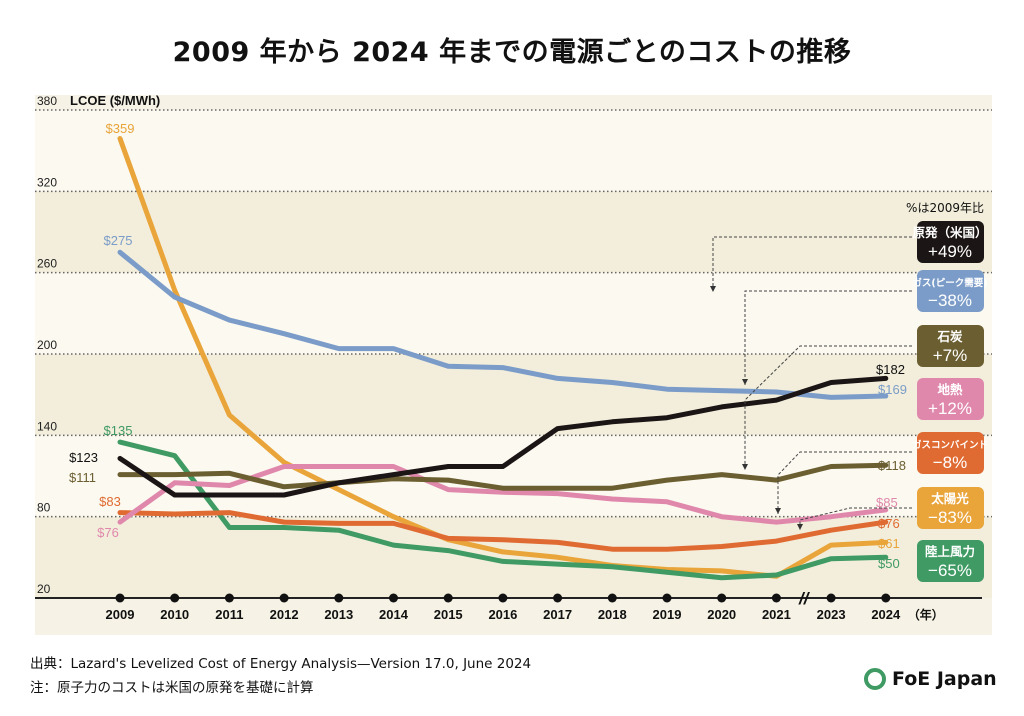 This screenshot has width=1024, height=716. Describe the element at coordinates (950, 551) in the screenshot. I see `legend-label: 陸上風力` at that location.